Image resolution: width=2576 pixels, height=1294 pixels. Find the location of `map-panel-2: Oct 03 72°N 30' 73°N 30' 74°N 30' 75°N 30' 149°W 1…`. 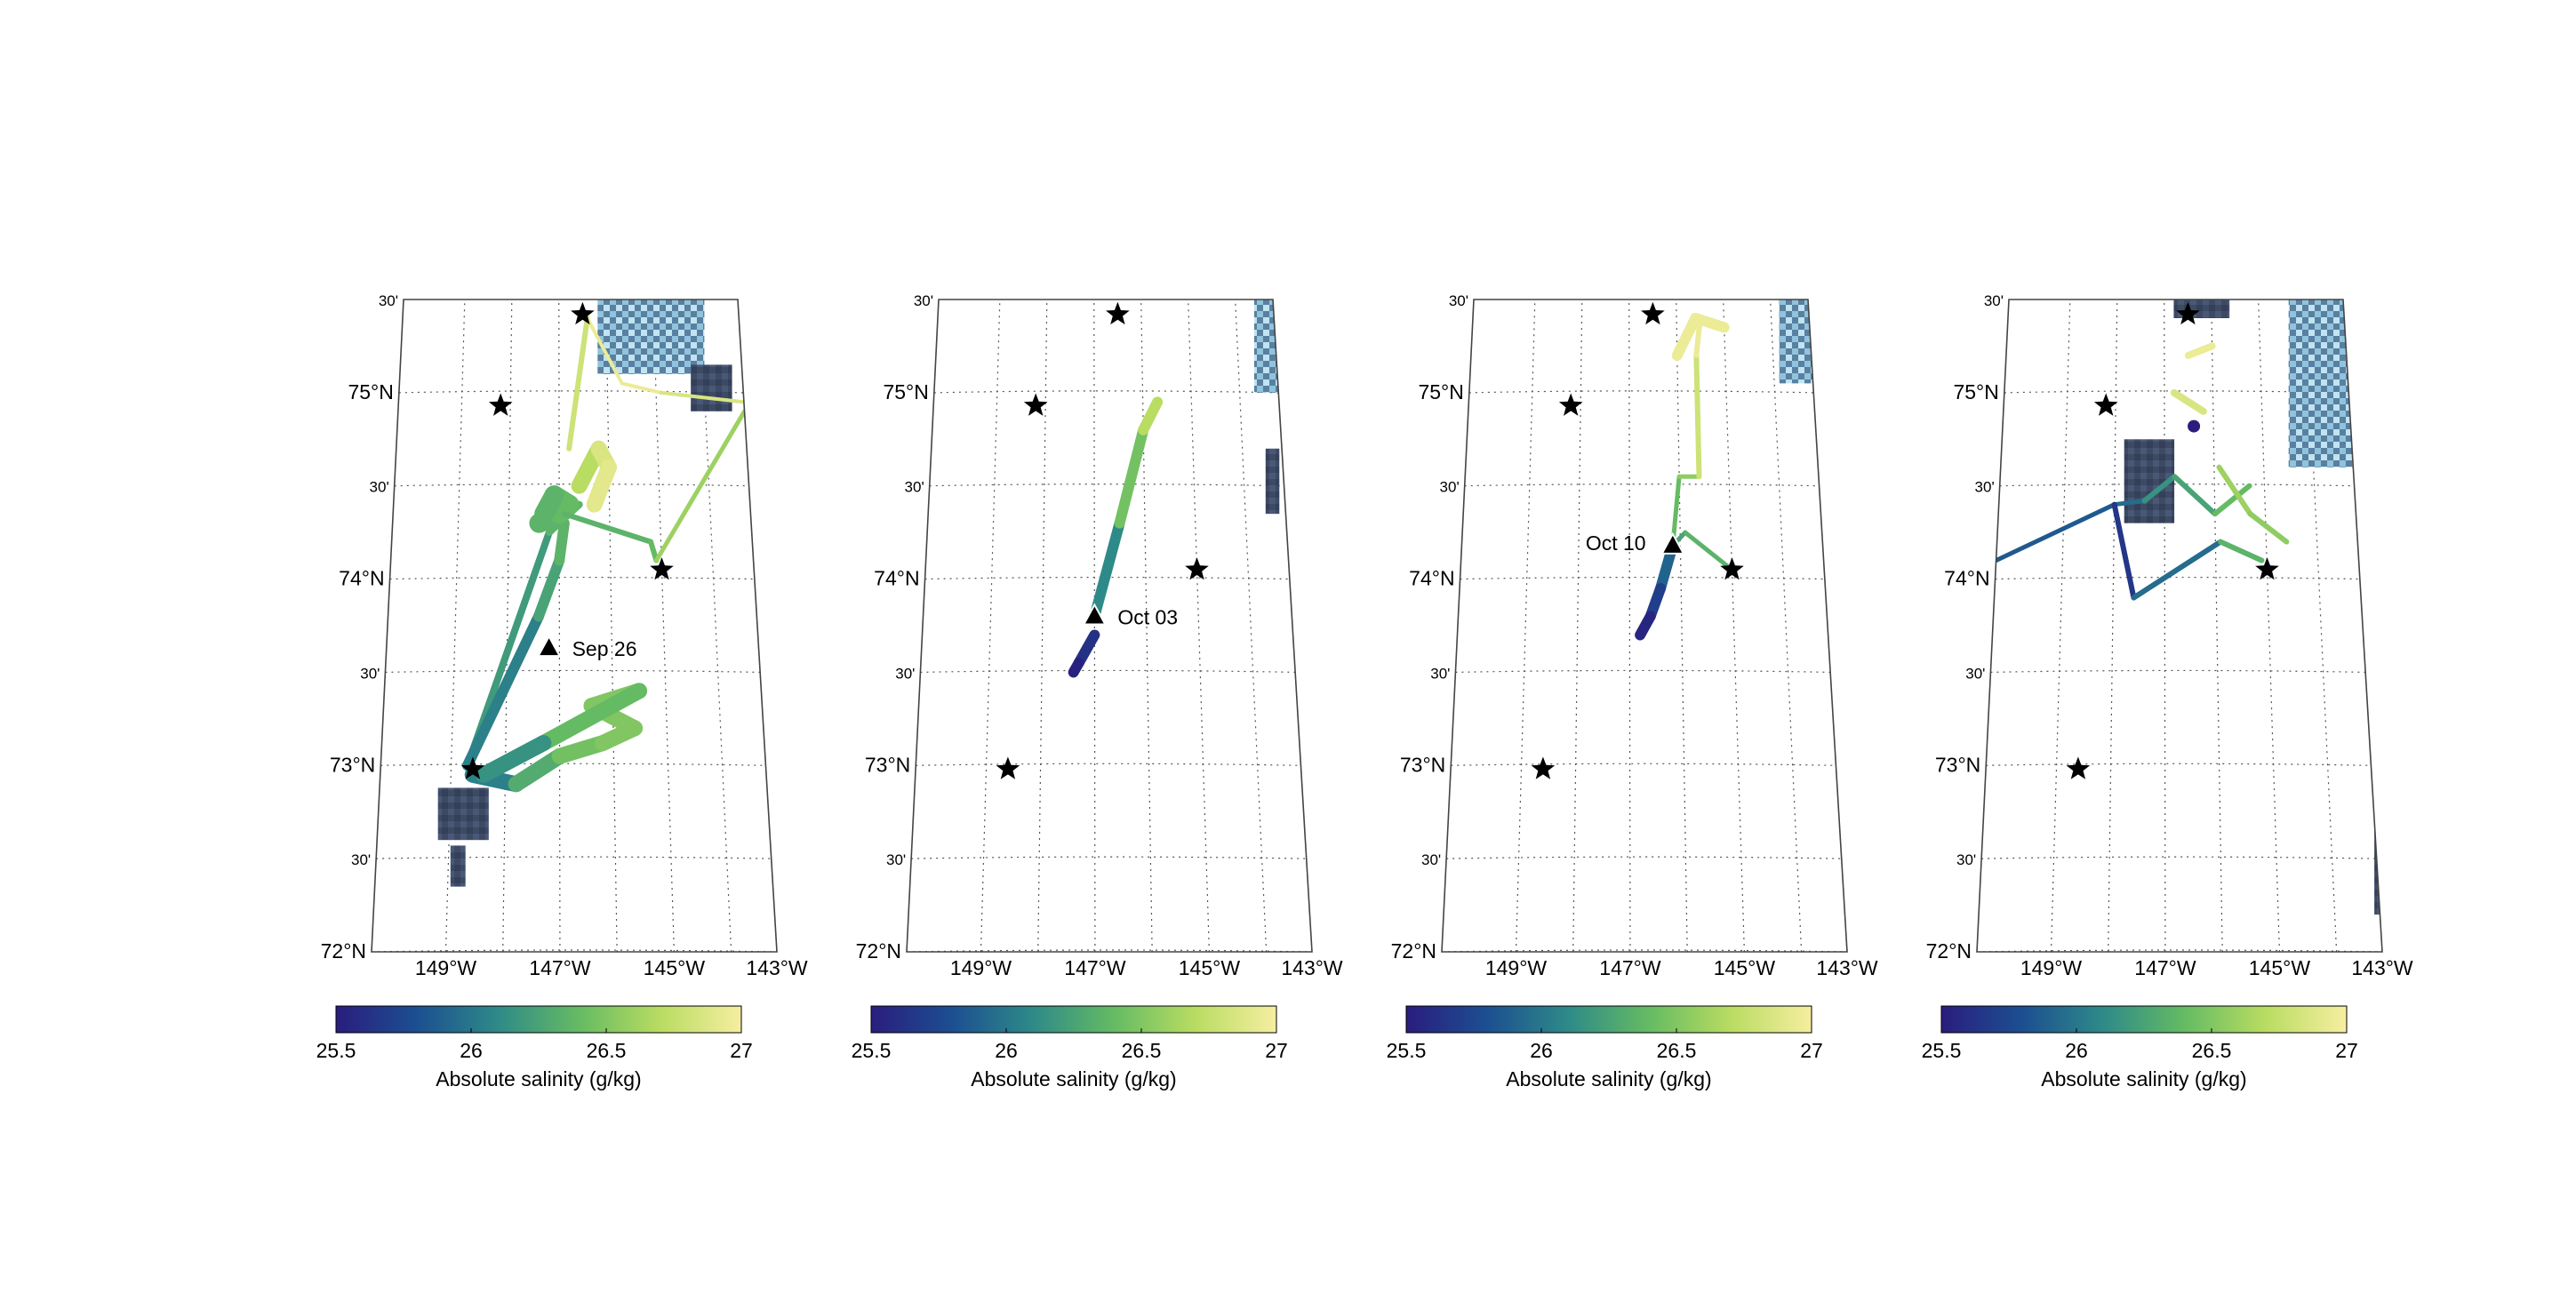

map-panel-2: Oct 03 72°N 30' 73°N 30' 74°N 30' 75°N 30' 149°W 1… is located at coordinates (1097, 691).